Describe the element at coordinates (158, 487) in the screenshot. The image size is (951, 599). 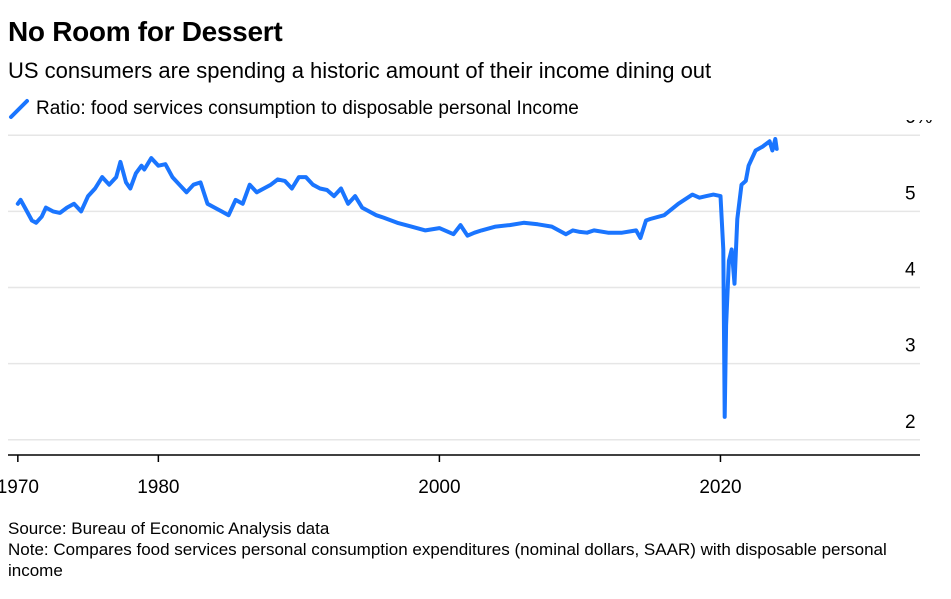
I see `x-tick-label: 1980` at that location.